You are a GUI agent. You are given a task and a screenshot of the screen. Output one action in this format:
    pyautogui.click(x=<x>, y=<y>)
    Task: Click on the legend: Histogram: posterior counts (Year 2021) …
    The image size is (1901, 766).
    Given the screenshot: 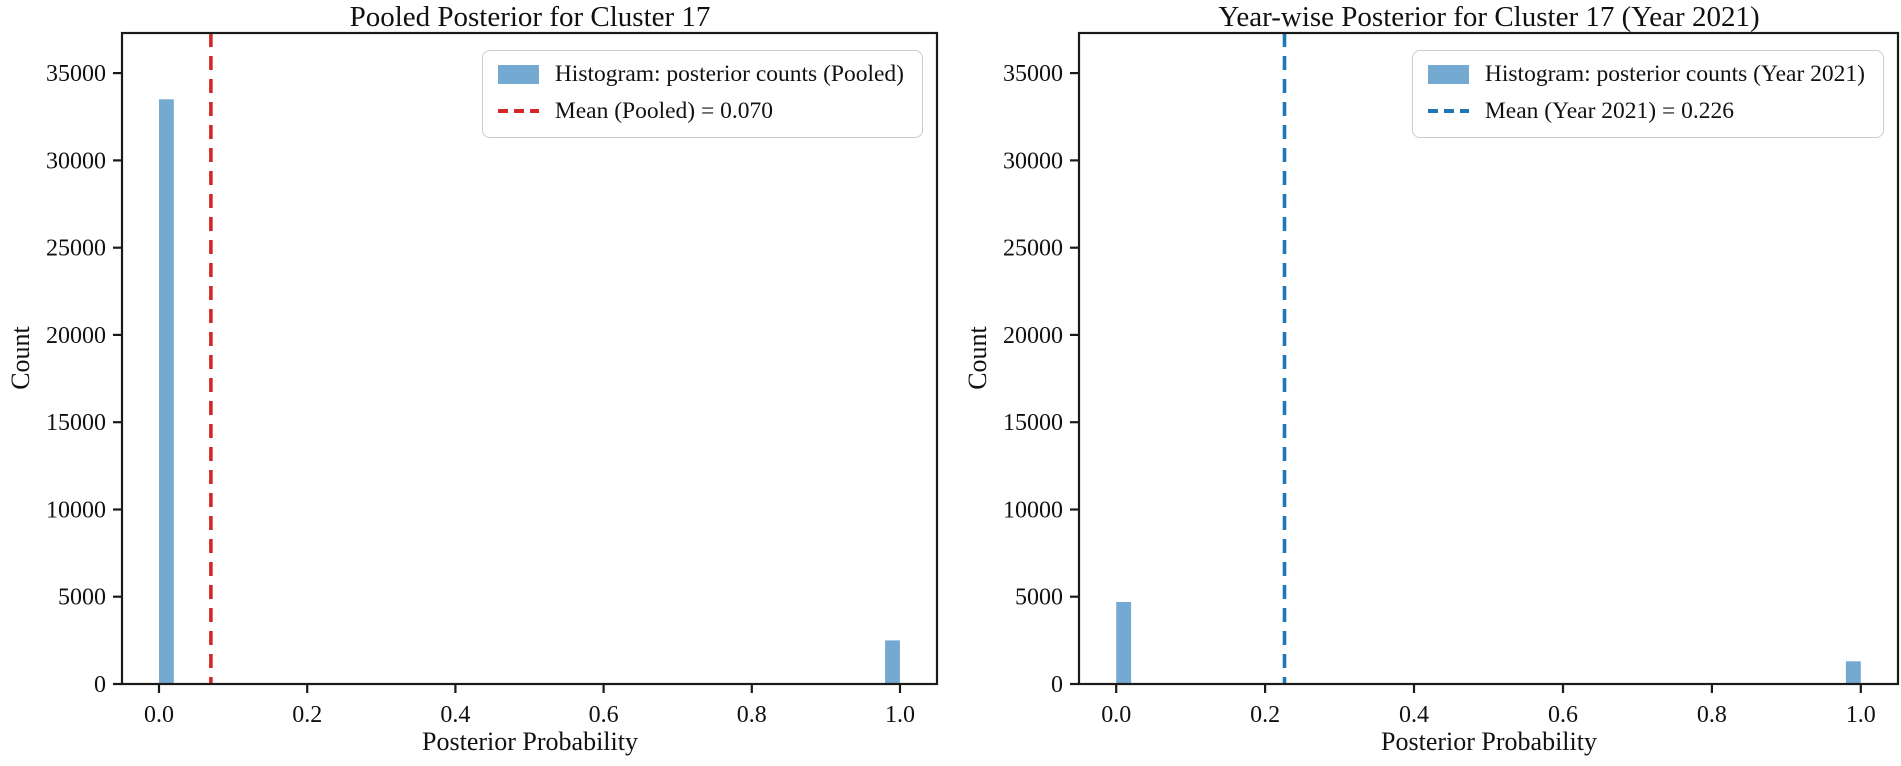 What is the action you would take?
    pyautogui.click(x=1647, y=94)
    